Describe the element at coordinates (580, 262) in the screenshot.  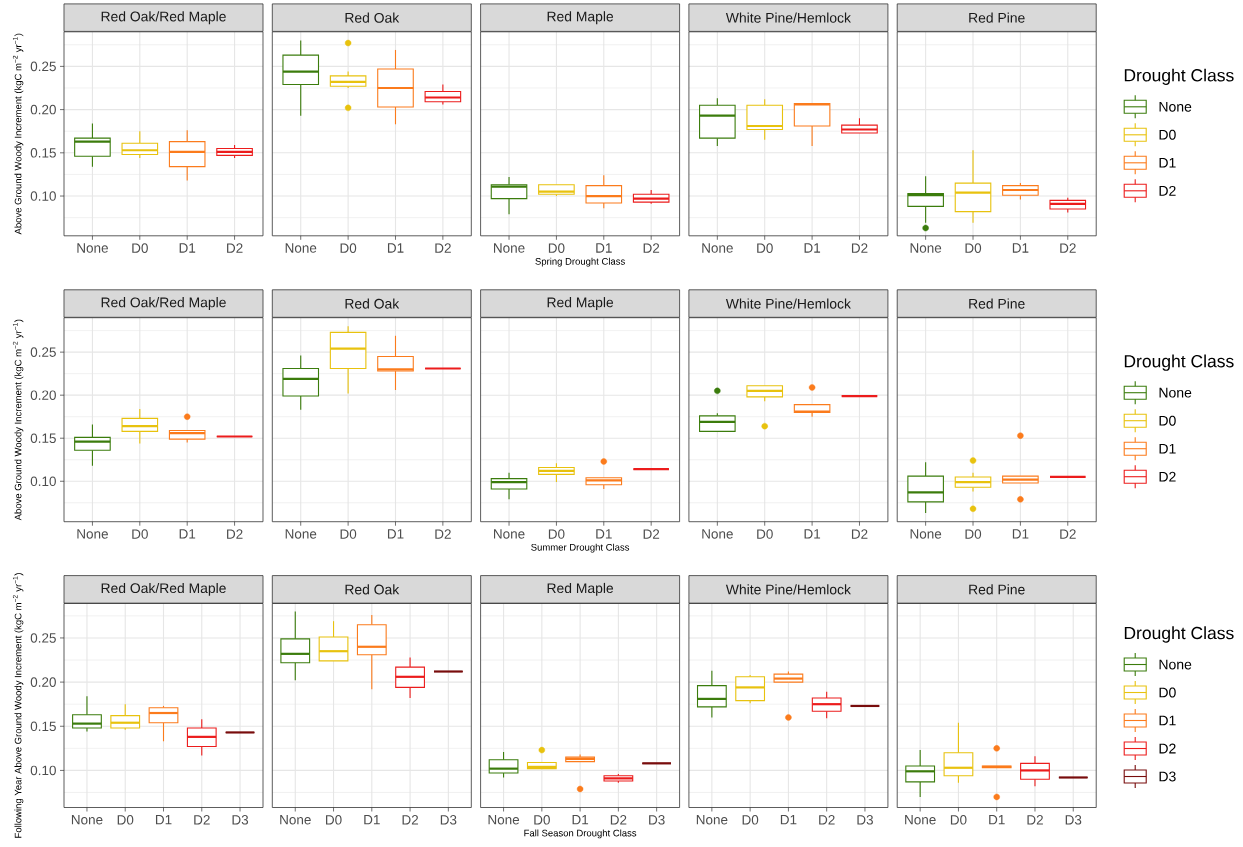
I see `x-axis-title: Spring Drought Class` at that location.